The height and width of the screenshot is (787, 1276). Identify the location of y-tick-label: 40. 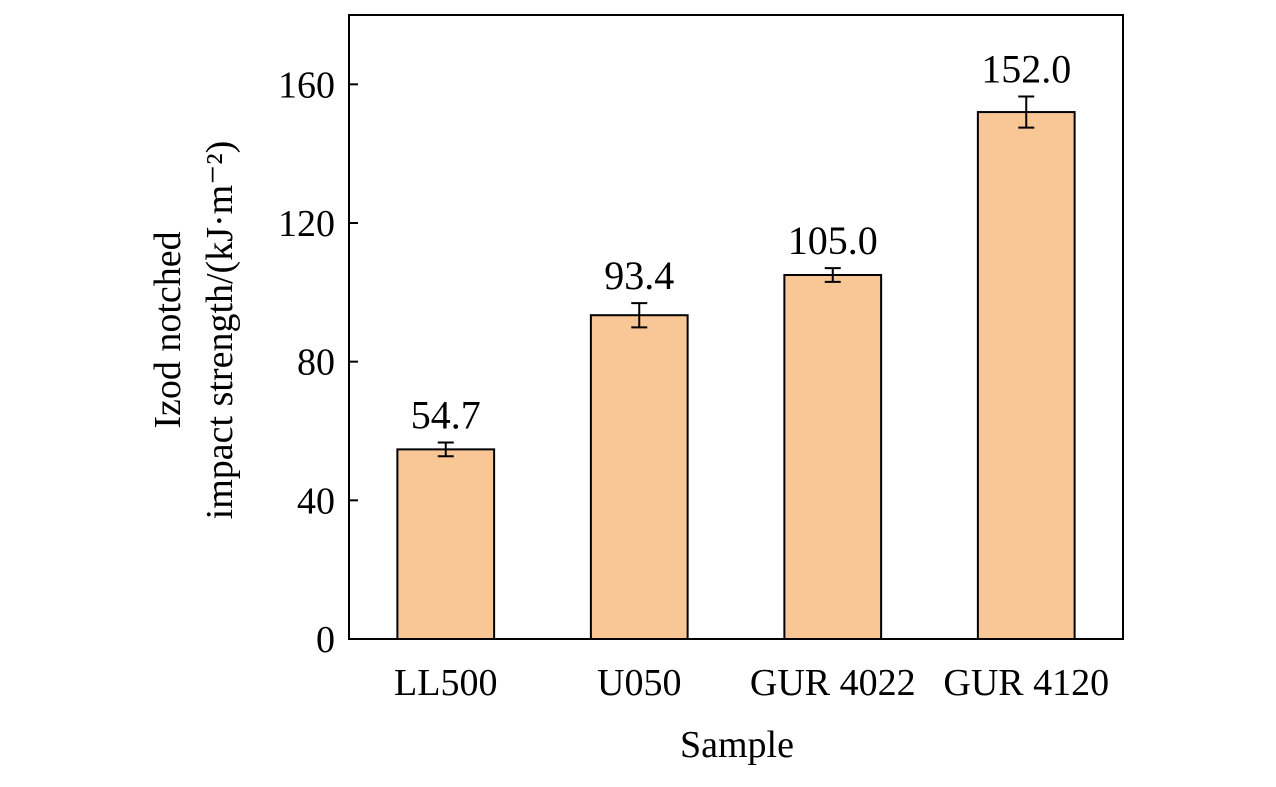
(316, 501).